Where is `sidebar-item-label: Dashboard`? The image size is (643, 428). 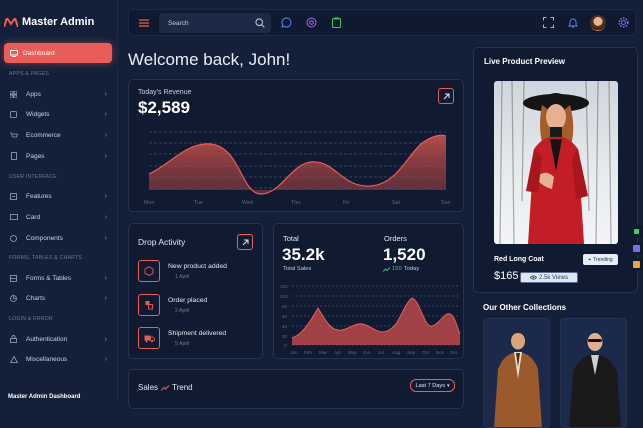 sidebar-item-label: Dashboard is located at coordinates (39, 53).